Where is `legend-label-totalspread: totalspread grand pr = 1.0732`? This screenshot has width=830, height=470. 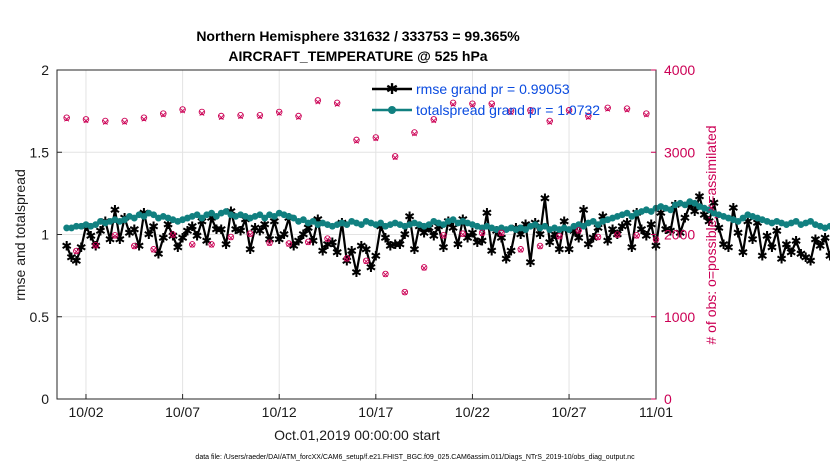
legend-label-totalspread: totalspread grand pr = 1.0732 is located at coordinates (508, 110).